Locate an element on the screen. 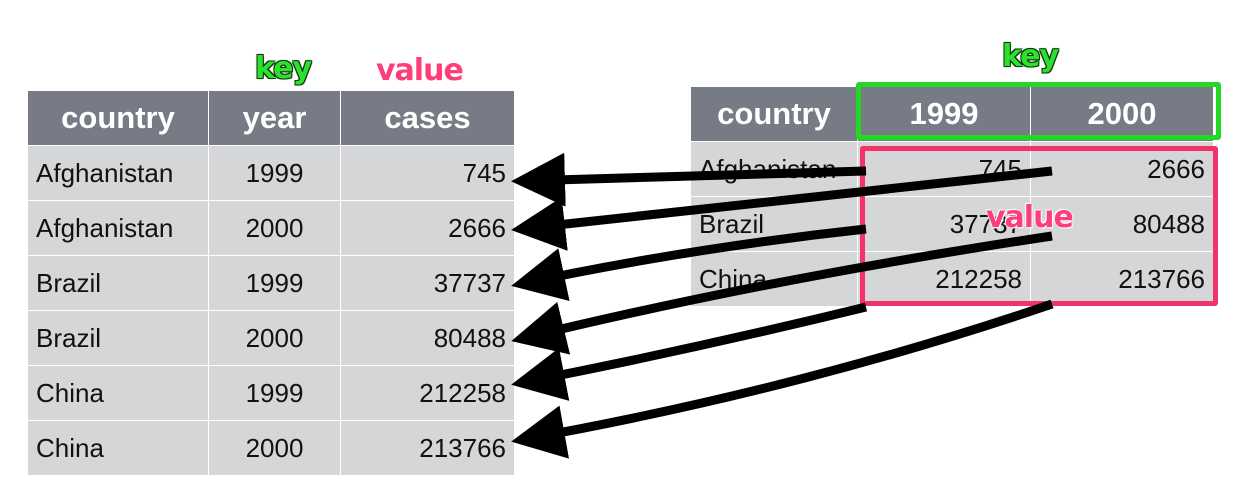  left-key-label: key is located at coordinates (283, 68).